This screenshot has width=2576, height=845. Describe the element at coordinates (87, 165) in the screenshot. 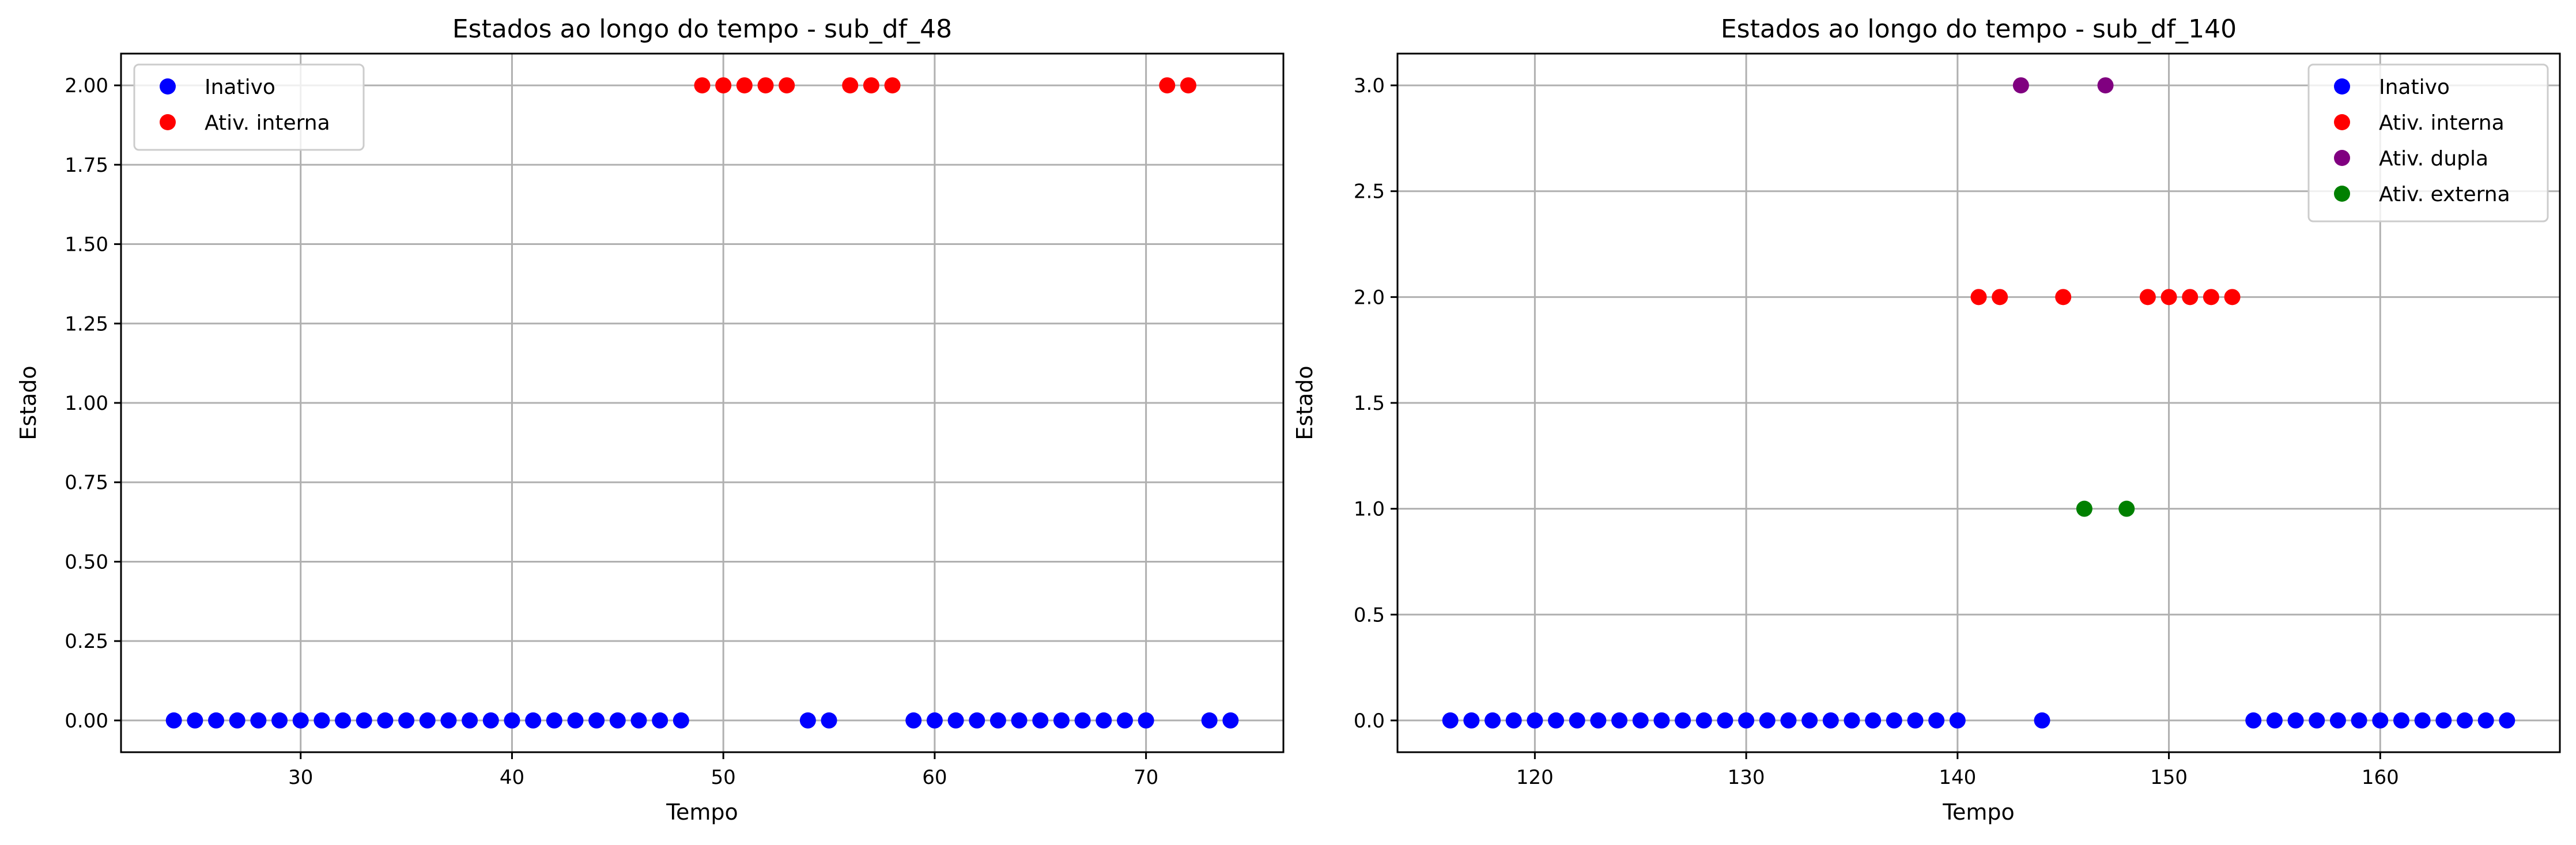

I see `y-tick-label: 1.75` at that location.